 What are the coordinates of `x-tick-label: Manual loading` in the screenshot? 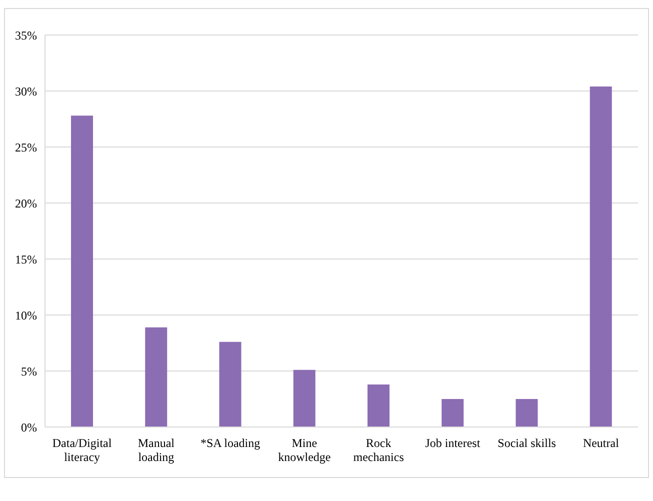 It's located at (157, 450).